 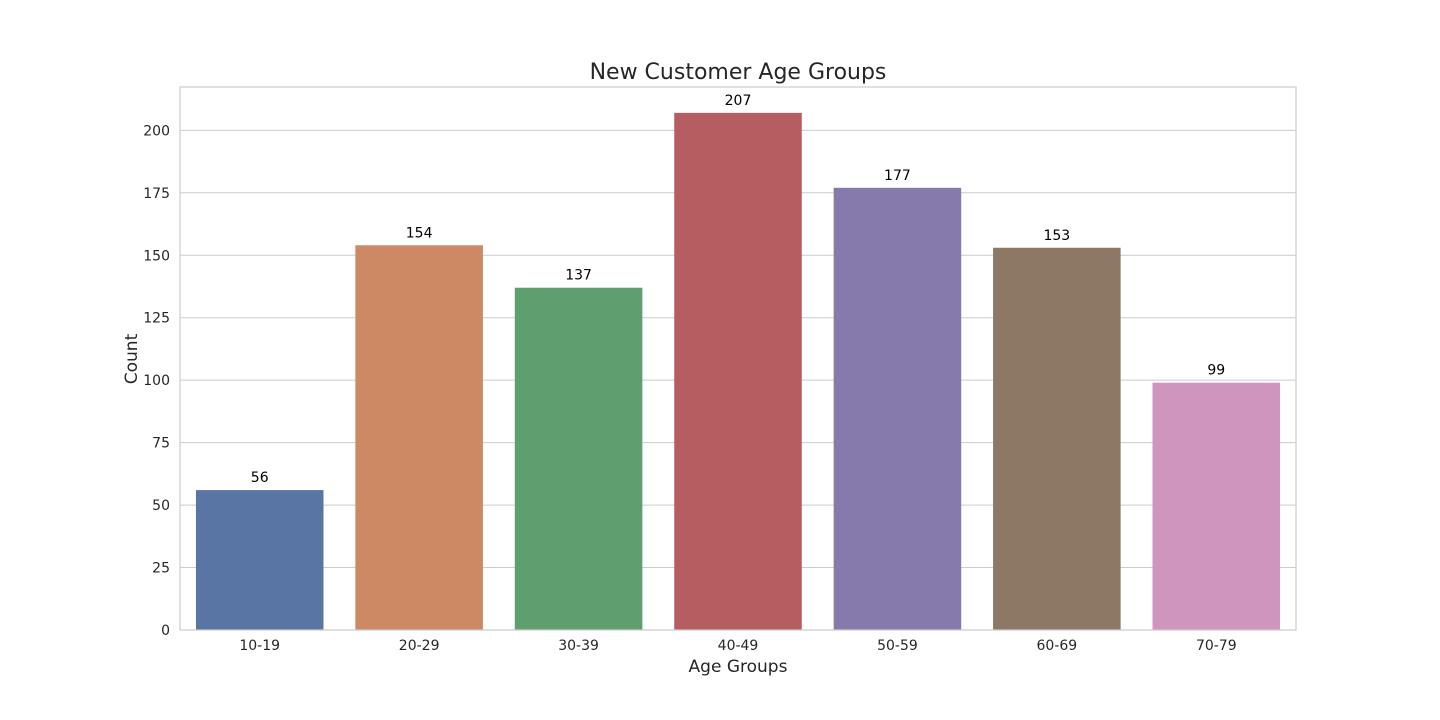 I want to click on x-tick-labels: 10-19 20-29 30-39 40-49 50-59 60-69 70-79, so click(x=737, y=646).